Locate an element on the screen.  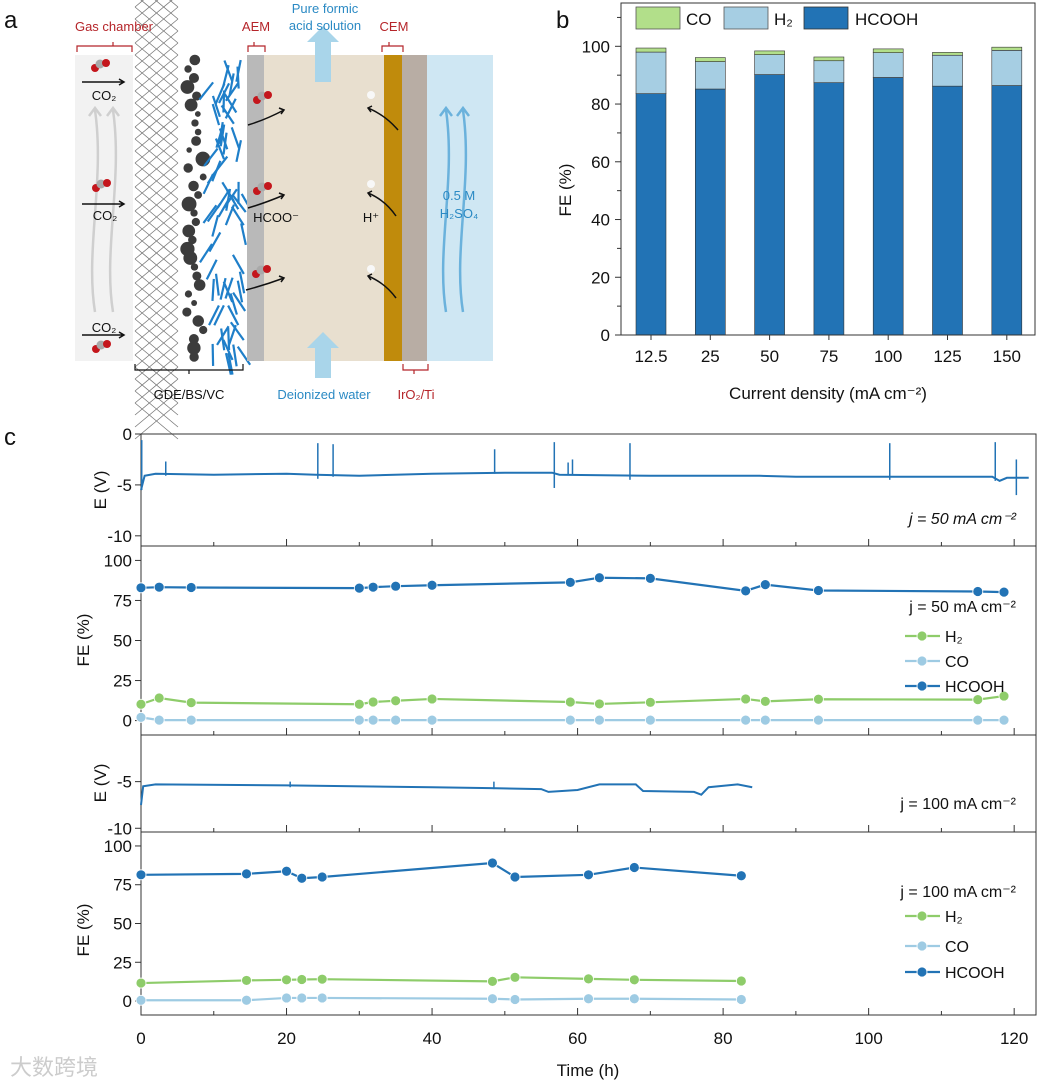
proton-dots-icon is located at coordinates (371, 182).